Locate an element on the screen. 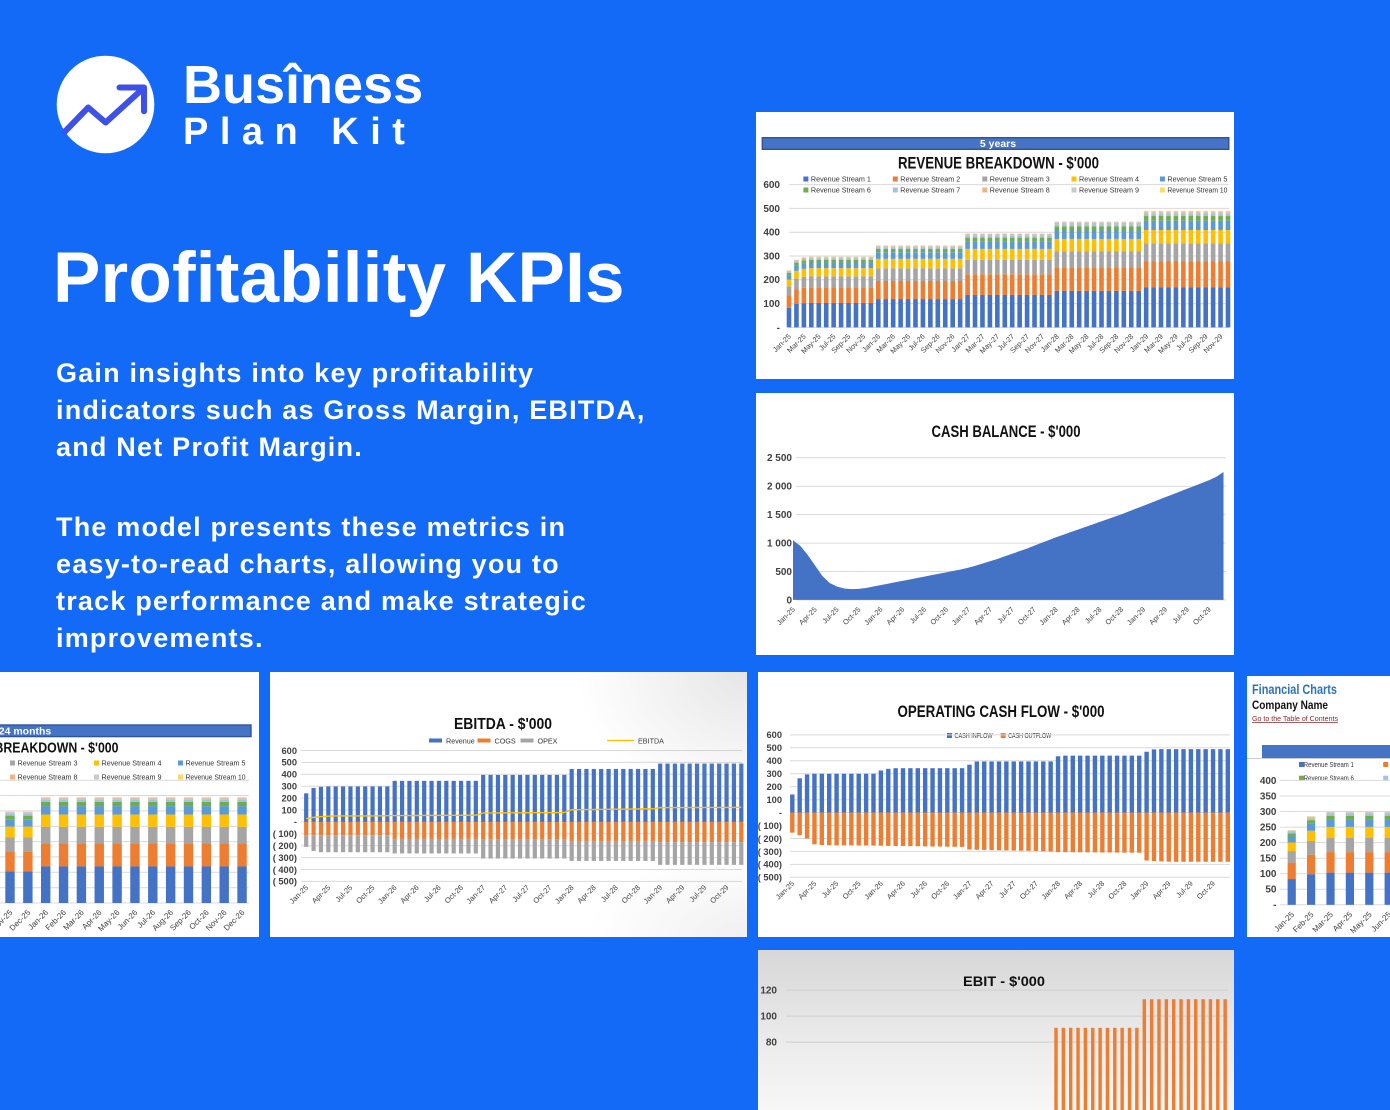 Image resolution: width=1390 pixels, height=1110 pixels. svg-text: Oct-28 is located at coordinates (1117, 890).